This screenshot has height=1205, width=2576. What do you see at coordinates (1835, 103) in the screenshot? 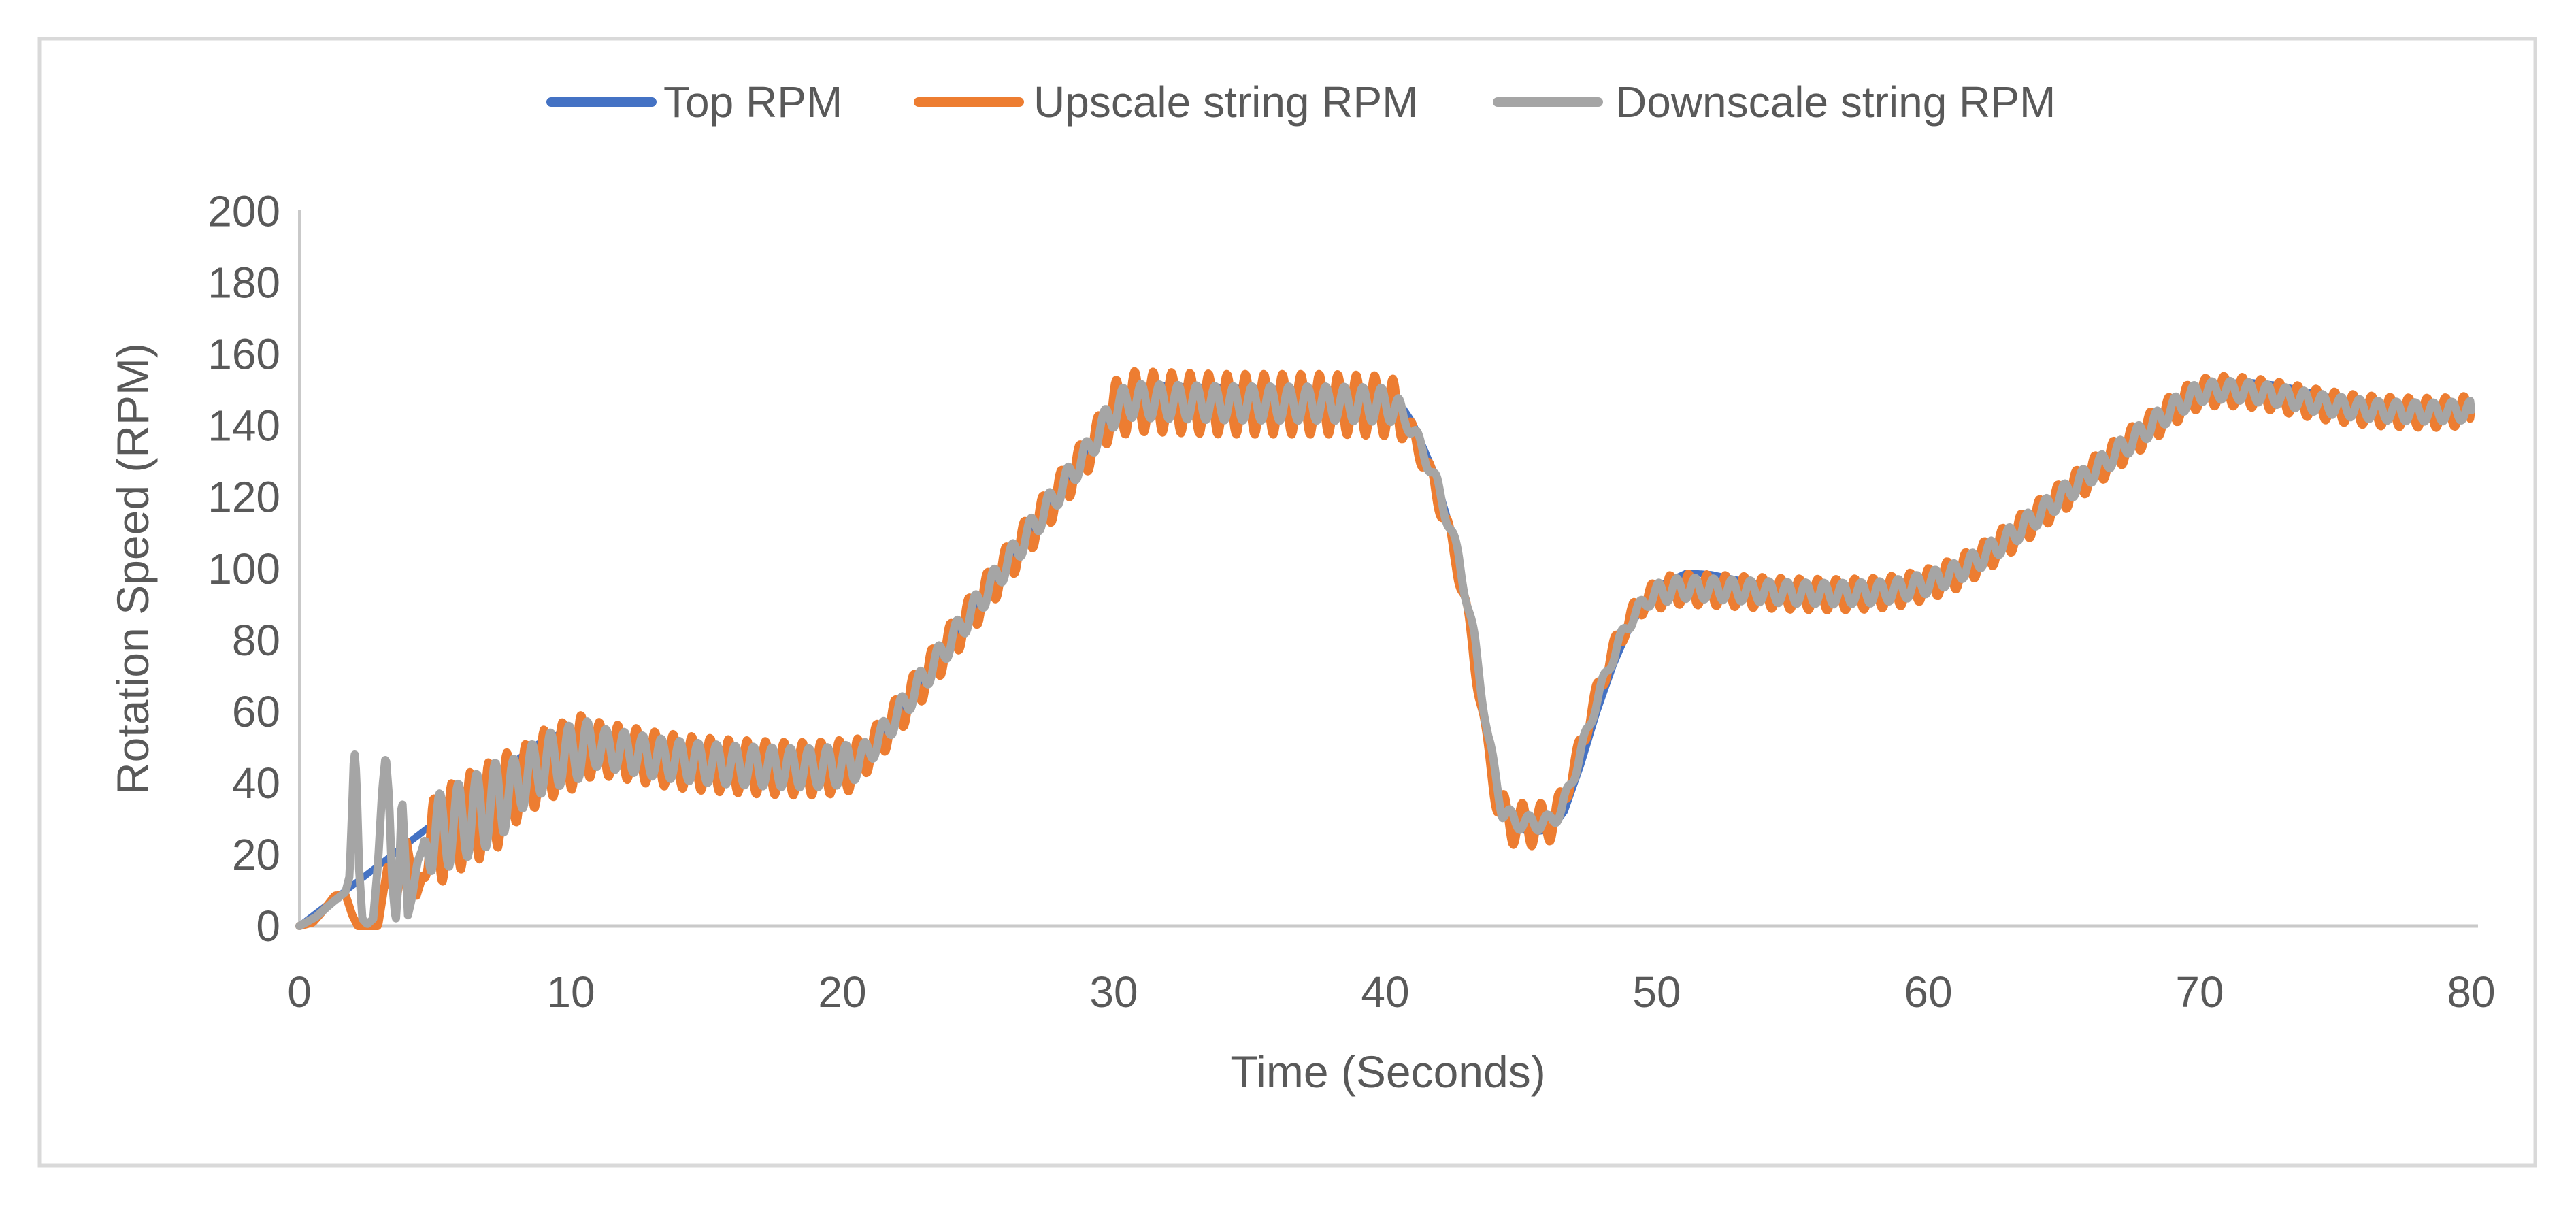
I see `legend-label-3: Downscale string RPM` at bounding box center [1835, 103].